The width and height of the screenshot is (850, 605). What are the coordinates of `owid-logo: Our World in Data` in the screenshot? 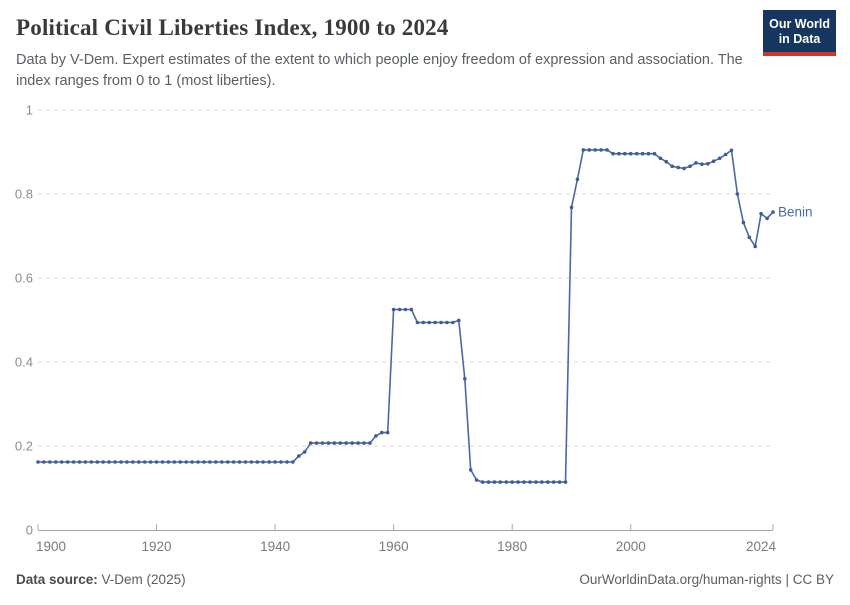 It's located at (799, 33).